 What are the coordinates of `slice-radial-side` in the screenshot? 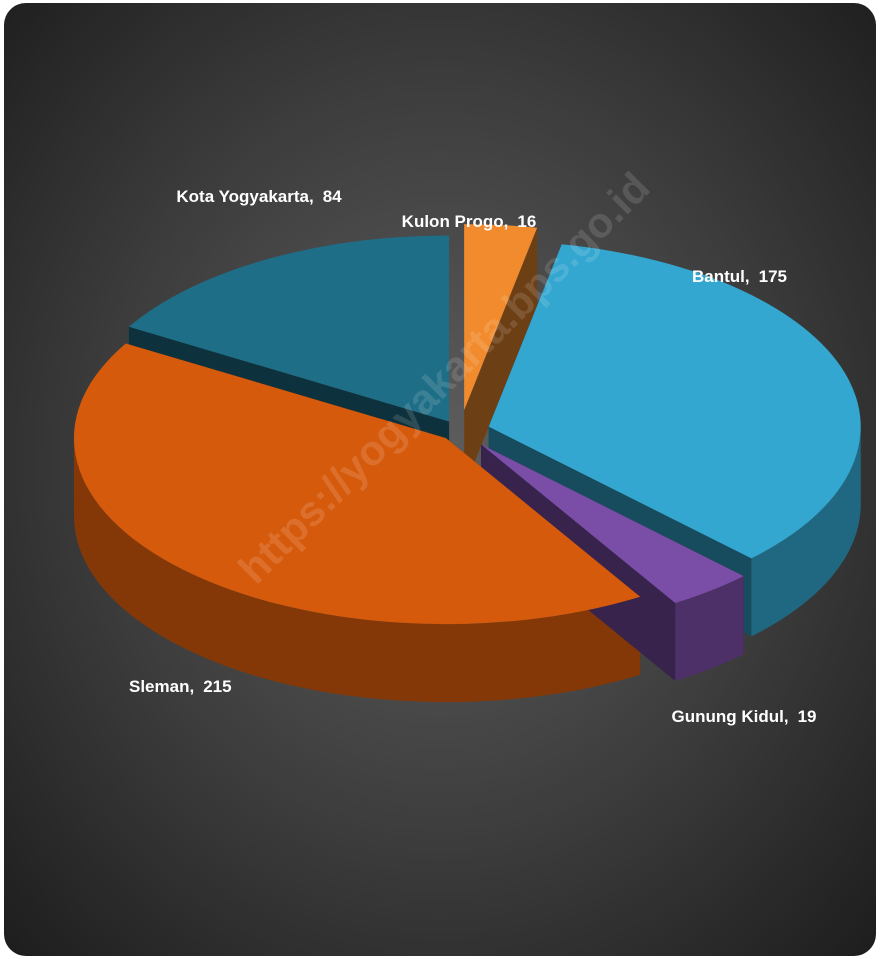 It's located at (501, 358).